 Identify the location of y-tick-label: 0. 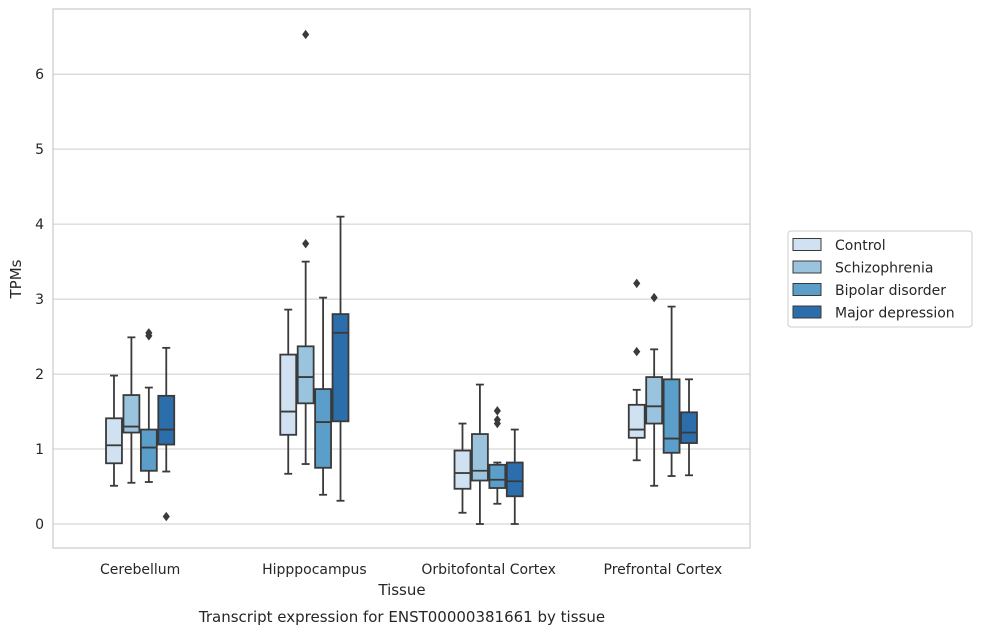
(39, 525).